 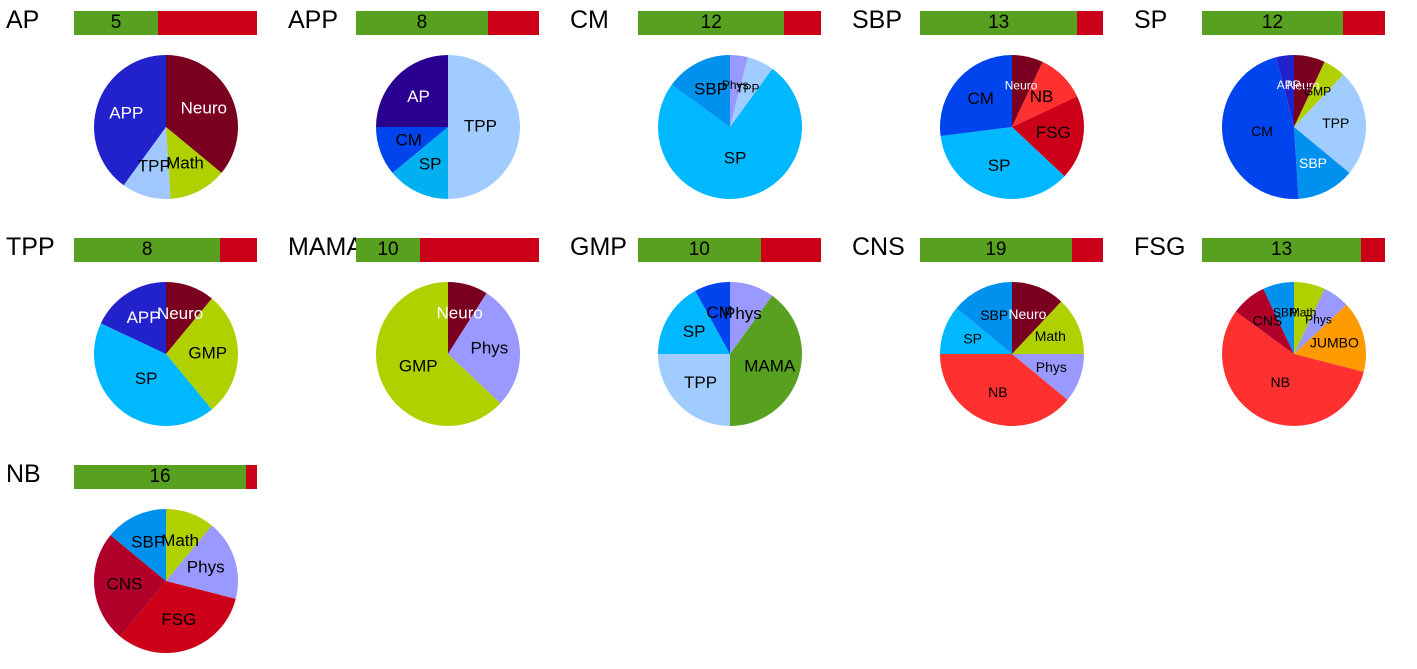 I want to click on score-bar-good: 13, so click(x=1282, y=250).